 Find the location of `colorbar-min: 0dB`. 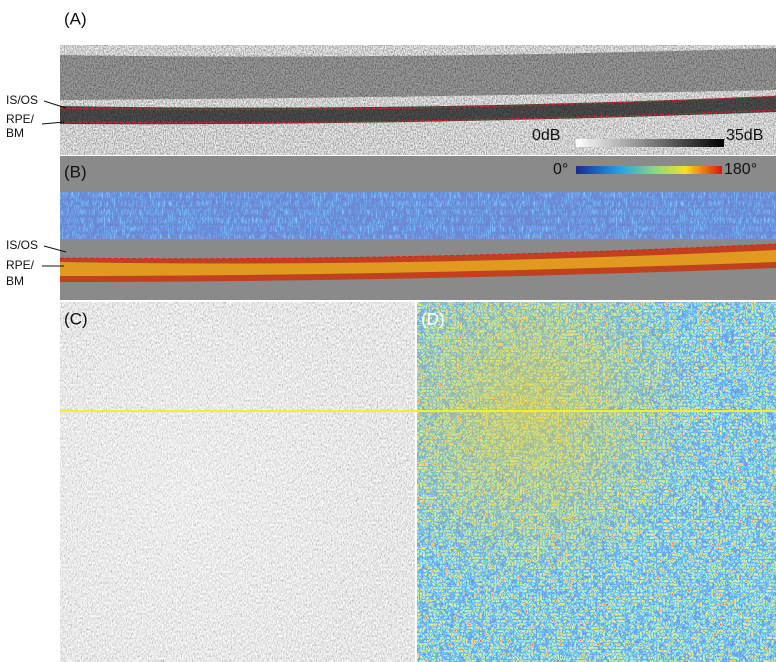

colorbar-min: 0dB is located at coordinates (546, 135).